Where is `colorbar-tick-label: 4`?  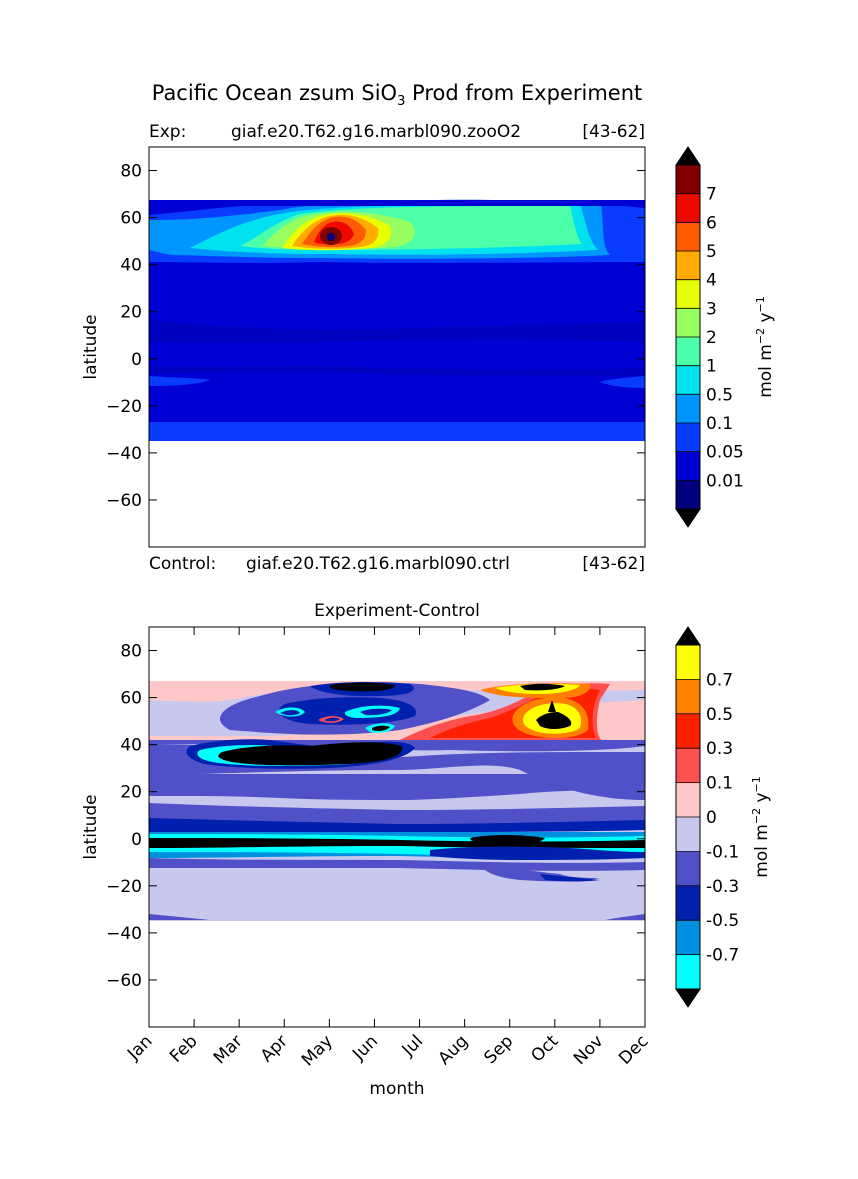
colorbar-tick-label: 4 is located at coordinates (711, 281).